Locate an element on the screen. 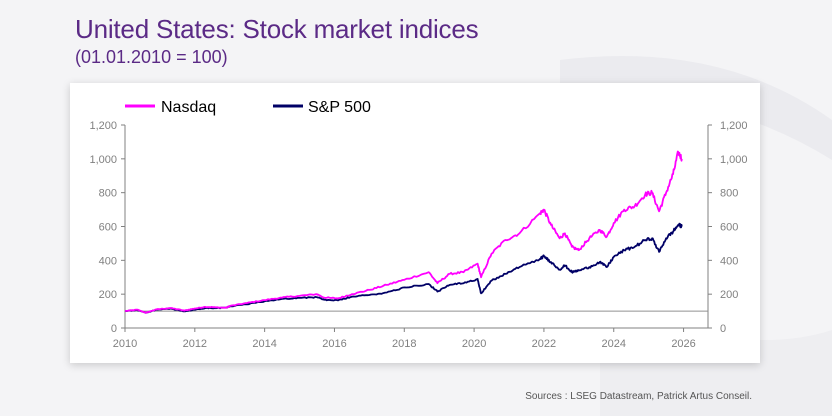 The image size is (832, 416). y-tick-label-right: 400 is located at coordinates (729, 261).